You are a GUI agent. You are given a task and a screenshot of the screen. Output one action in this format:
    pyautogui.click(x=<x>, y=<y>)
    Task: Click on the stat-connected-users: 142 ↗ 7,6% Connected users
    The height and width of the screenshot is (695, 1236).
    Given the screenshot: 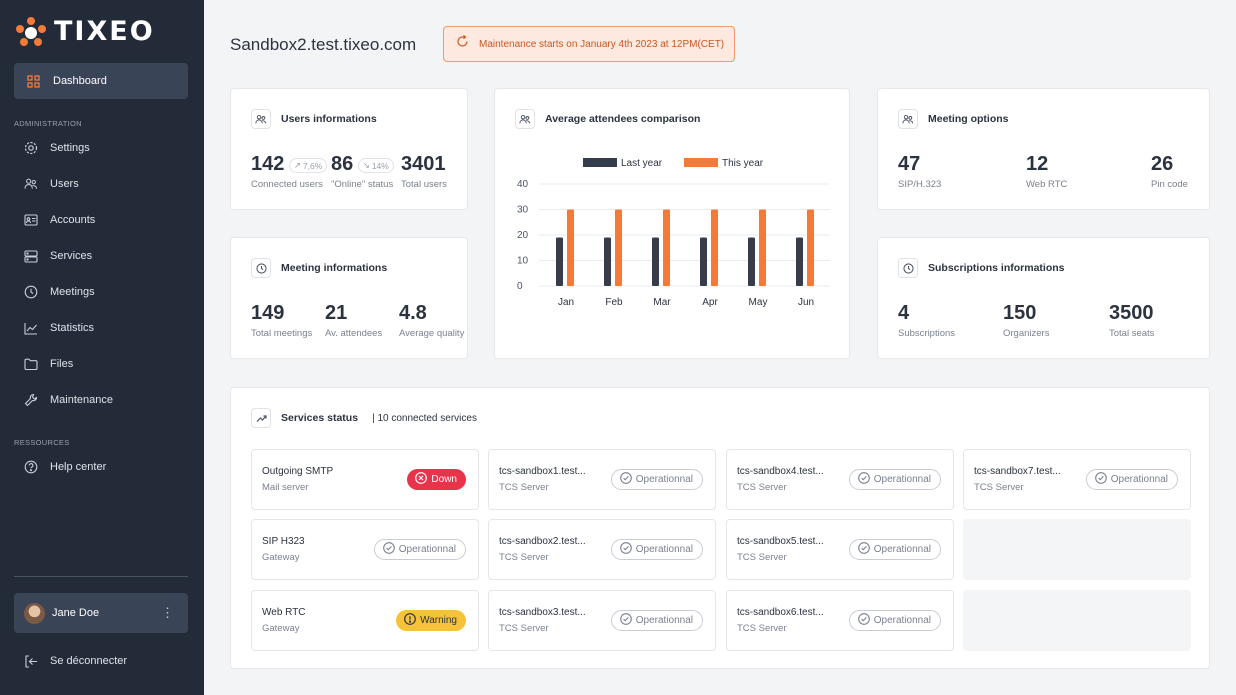 What is the action you would take?
    pyautogui.click(x=289, y=171)
    